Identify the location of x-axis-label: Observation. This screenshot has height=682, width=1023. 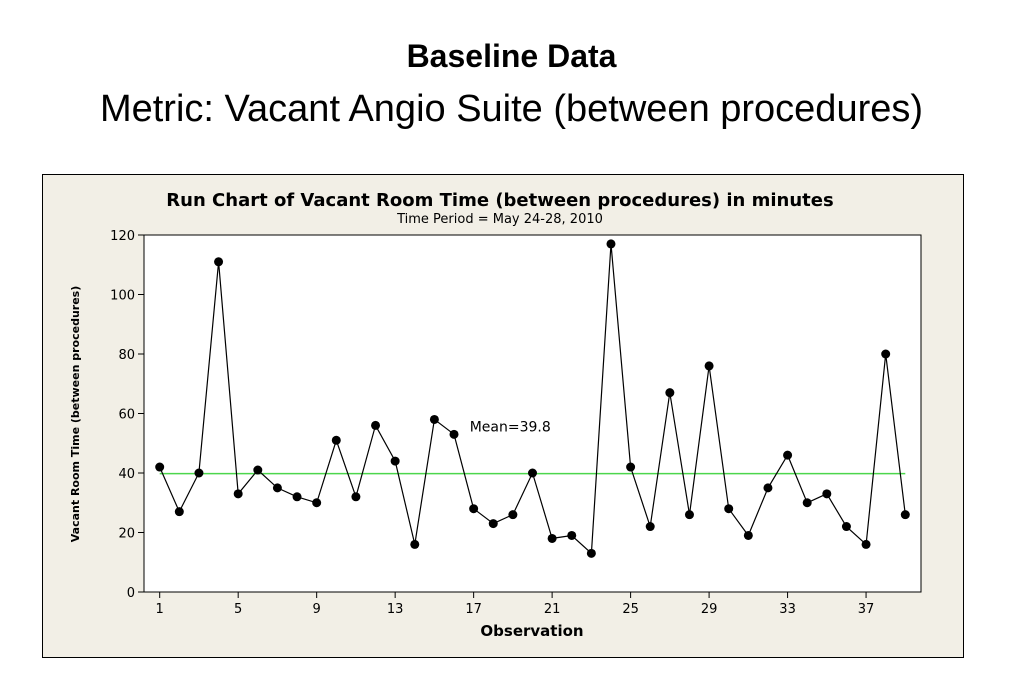
(531, 631).